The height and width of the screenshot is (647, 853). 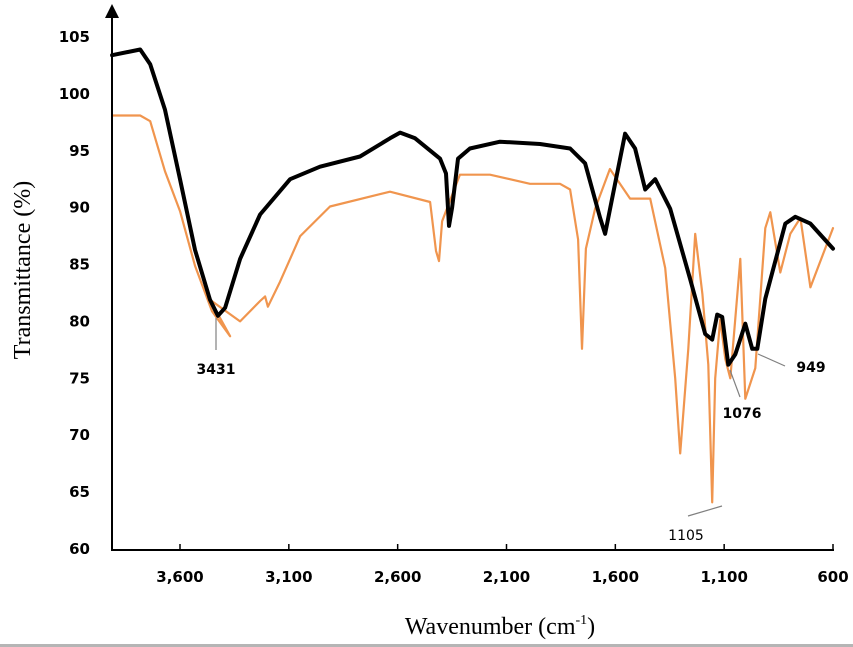 What do you see at coordinates (79, 492) in the screenshot?
I see `y-tick-label: 65` at bounding box center [79, 492].